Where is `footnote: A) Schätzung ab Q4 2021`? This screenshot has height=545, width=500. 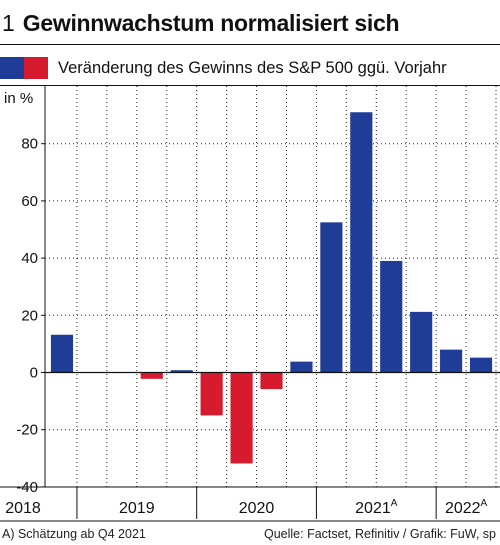
footnote: A) Schätzung ab Q4 2021 is located at coordinates (74, 534).